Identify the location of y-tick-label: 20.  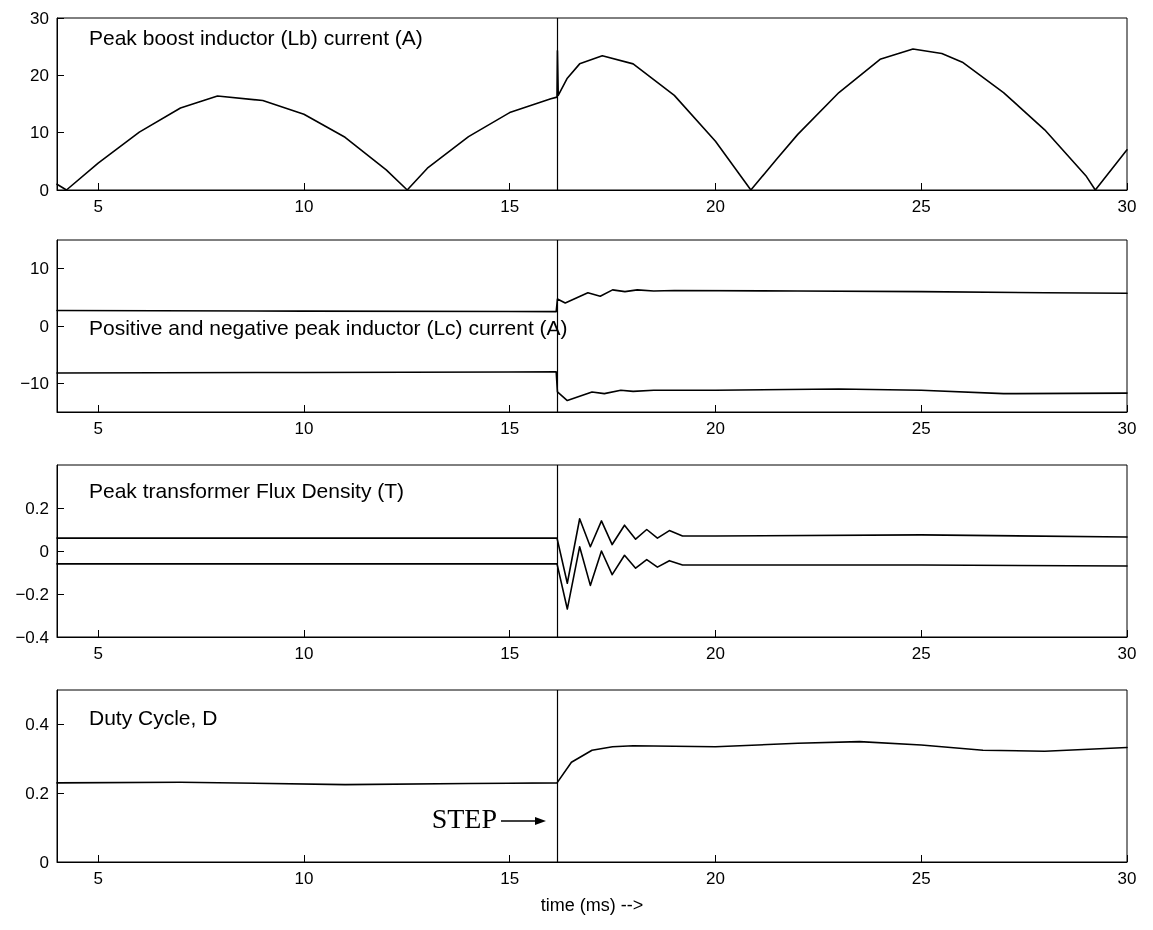
(39, 75).